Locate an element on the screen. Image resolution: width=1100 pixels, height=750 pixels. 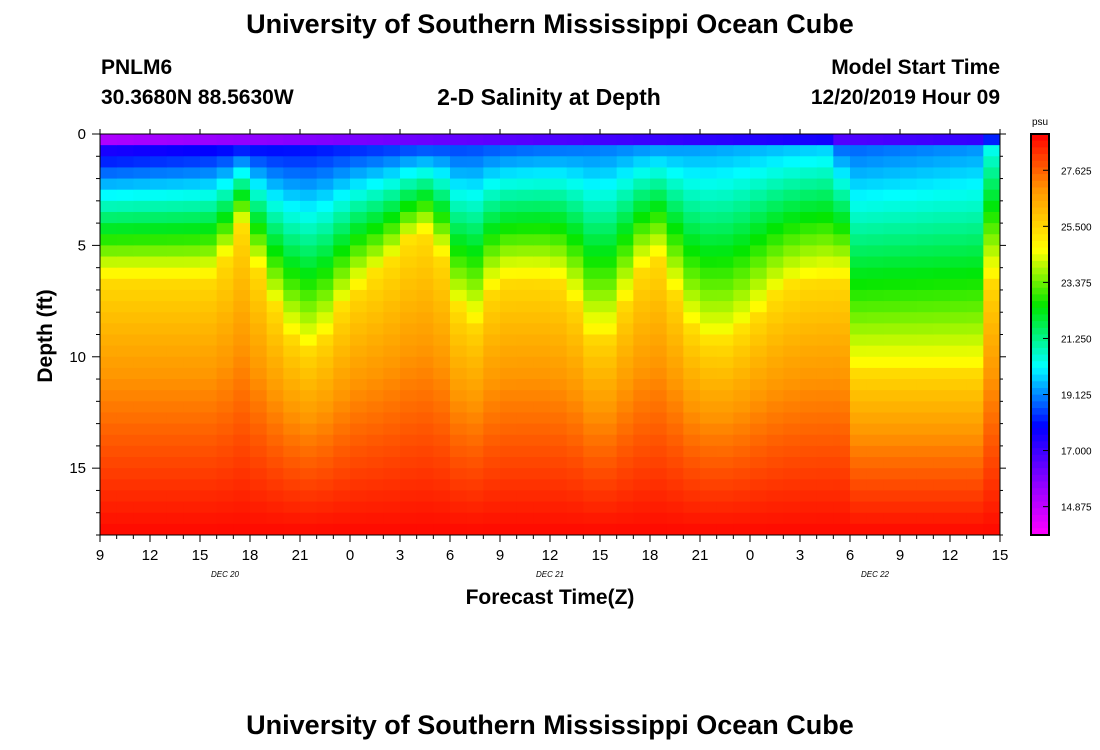
colorbar-tick-label: 14.875 is located at coordinates (1076, 508).